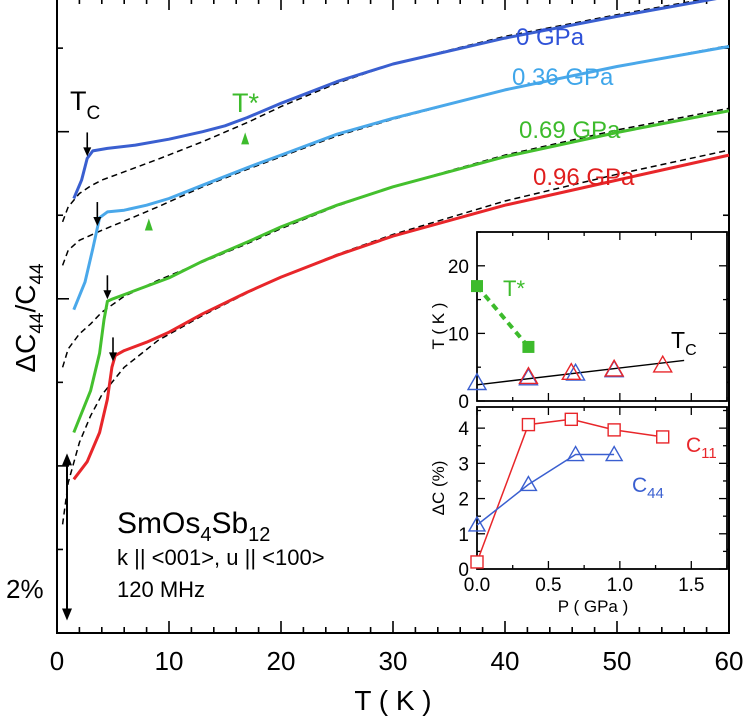 The height and width of the screenshot is (728, 747). Describe the element at coordinates (575, 335) in the screenshot. I see `inset1-marks` at that location.